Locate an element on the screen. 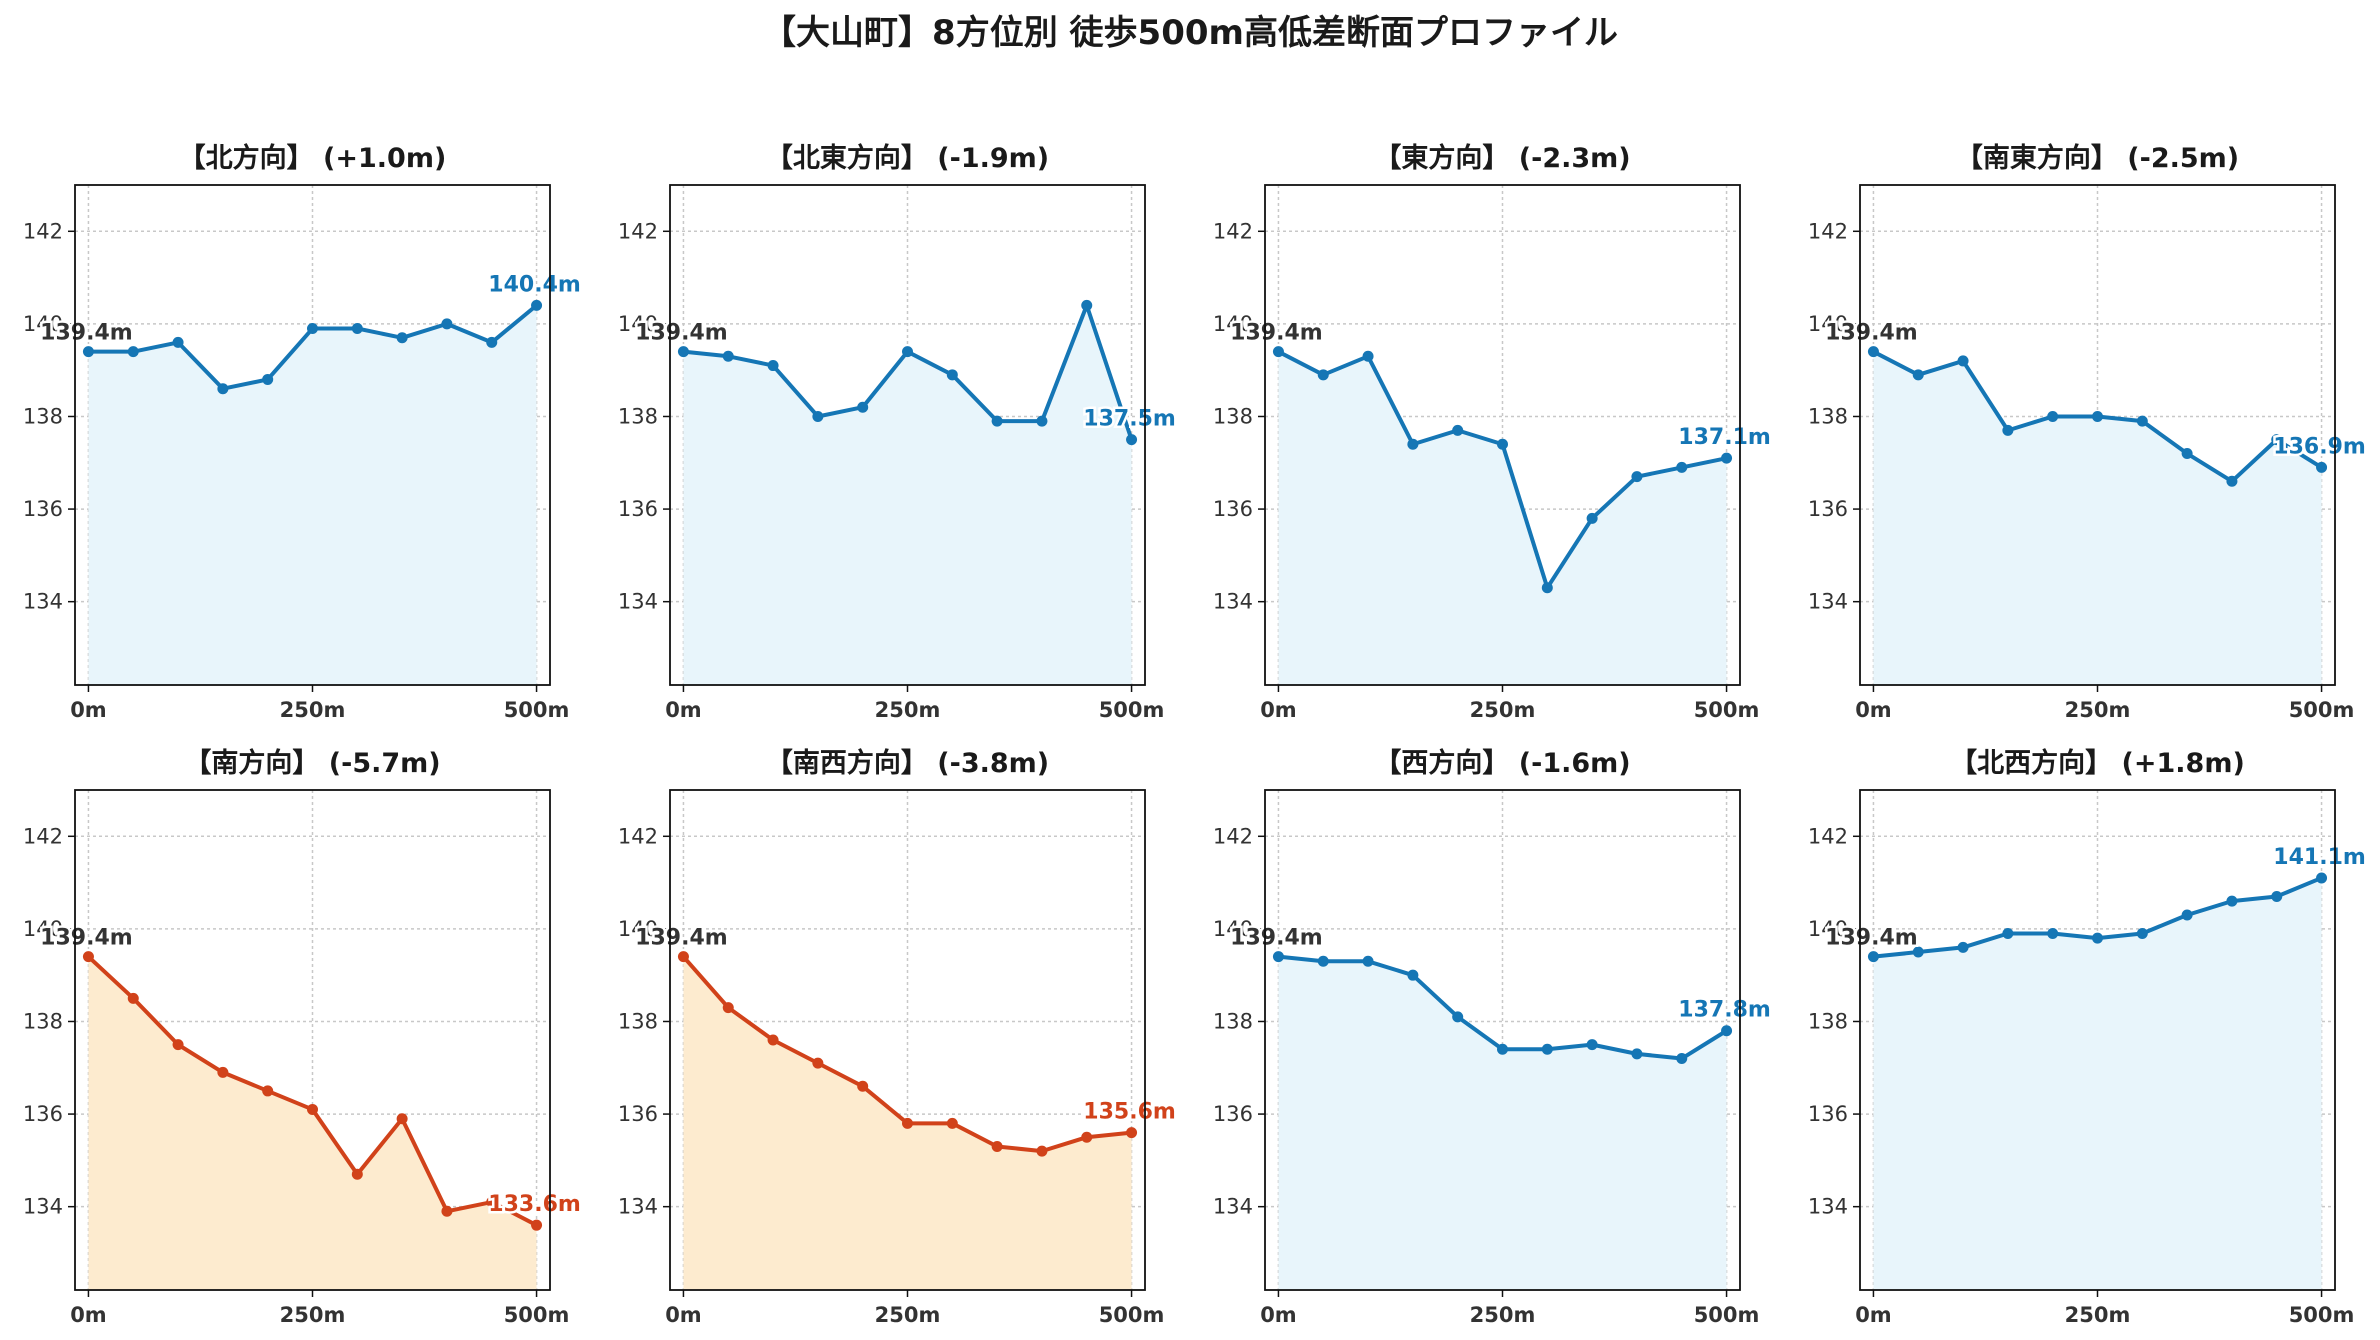 The image size is (2380, 1340). end-value-label: 137.5m is located at coordinates (1129, 419).